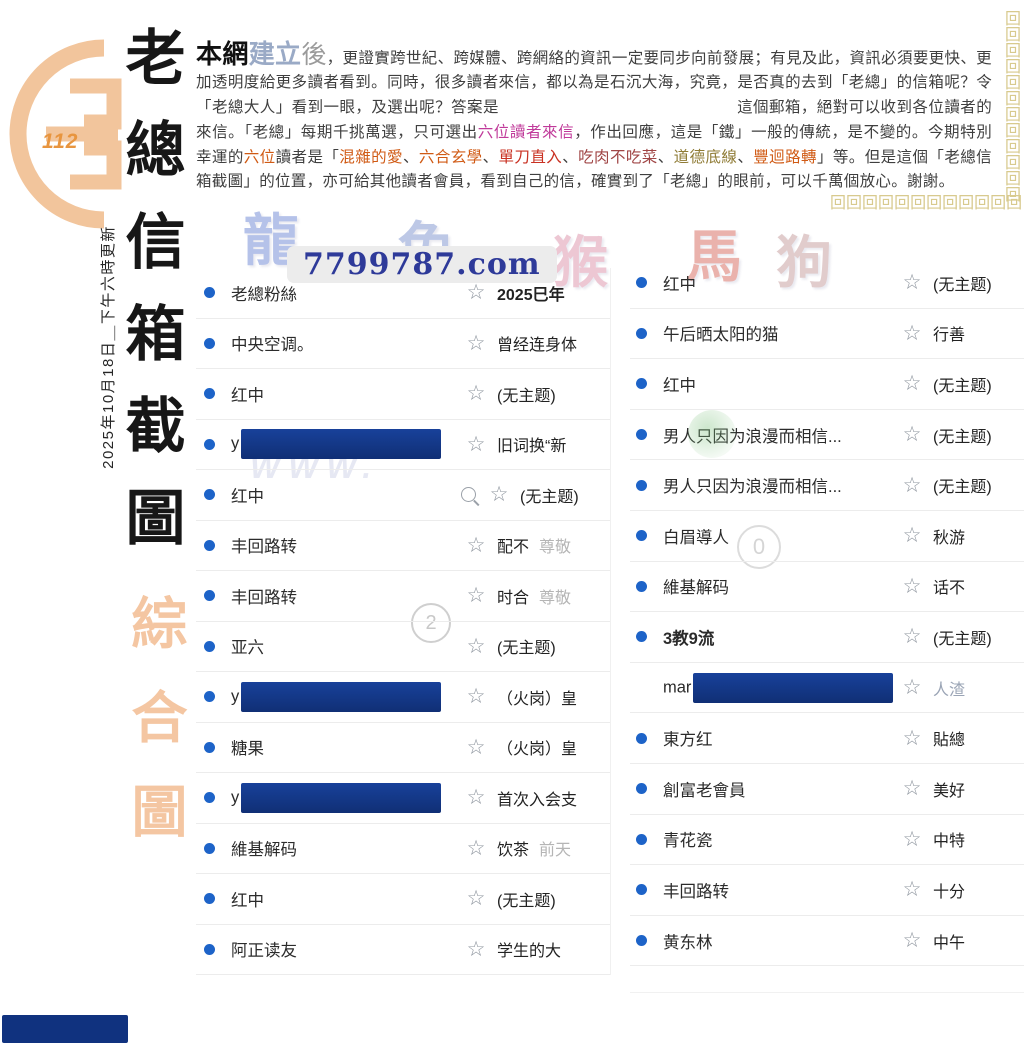 The height and width of the screenshot is (1043, 1024). What do you see at coordinates (827, 334) in the screenshot?
I see `mail-row: 午后晒太阳的猫 ☆ 行善` at bounding box center [827, 334].